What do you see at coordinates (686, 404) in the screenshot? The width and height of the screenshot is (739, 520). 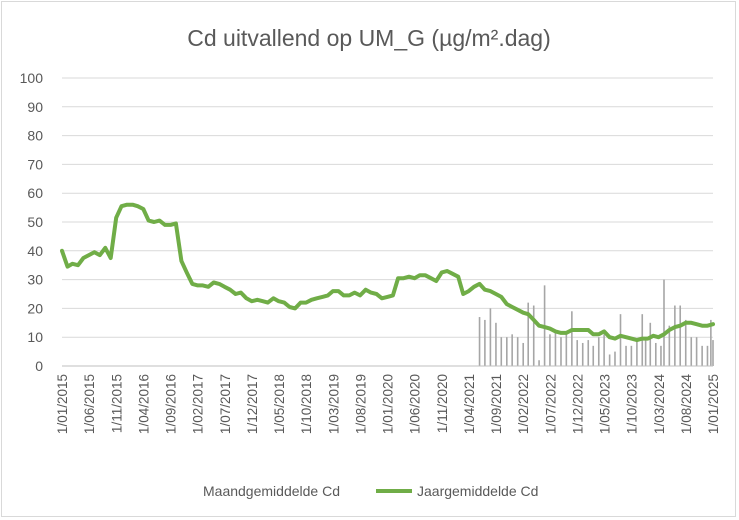 I see `x-tick-label: 1/08/2024` at bounding box center [686, 404].